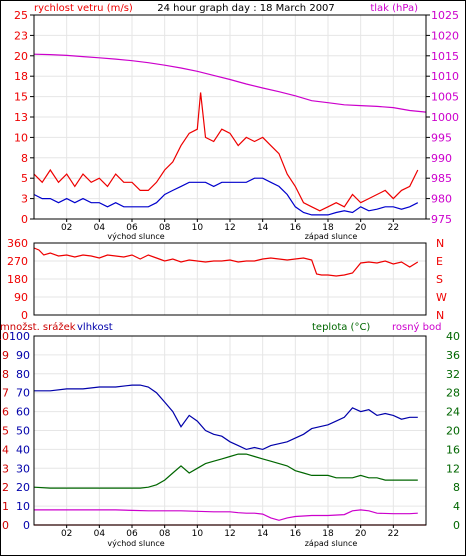  I want to click on chart-title: 24 hour graph day : 18 March 2007, so click(246, 8).